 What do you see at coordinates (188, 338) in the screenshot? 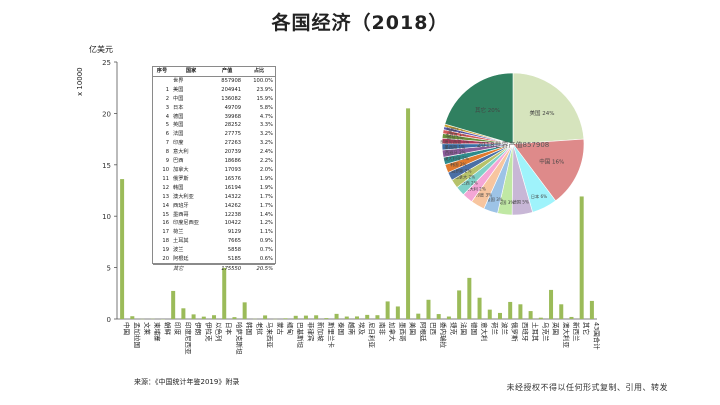
I see `x-tick-label: 印度尼西亚` at bounding box center [188, 338].